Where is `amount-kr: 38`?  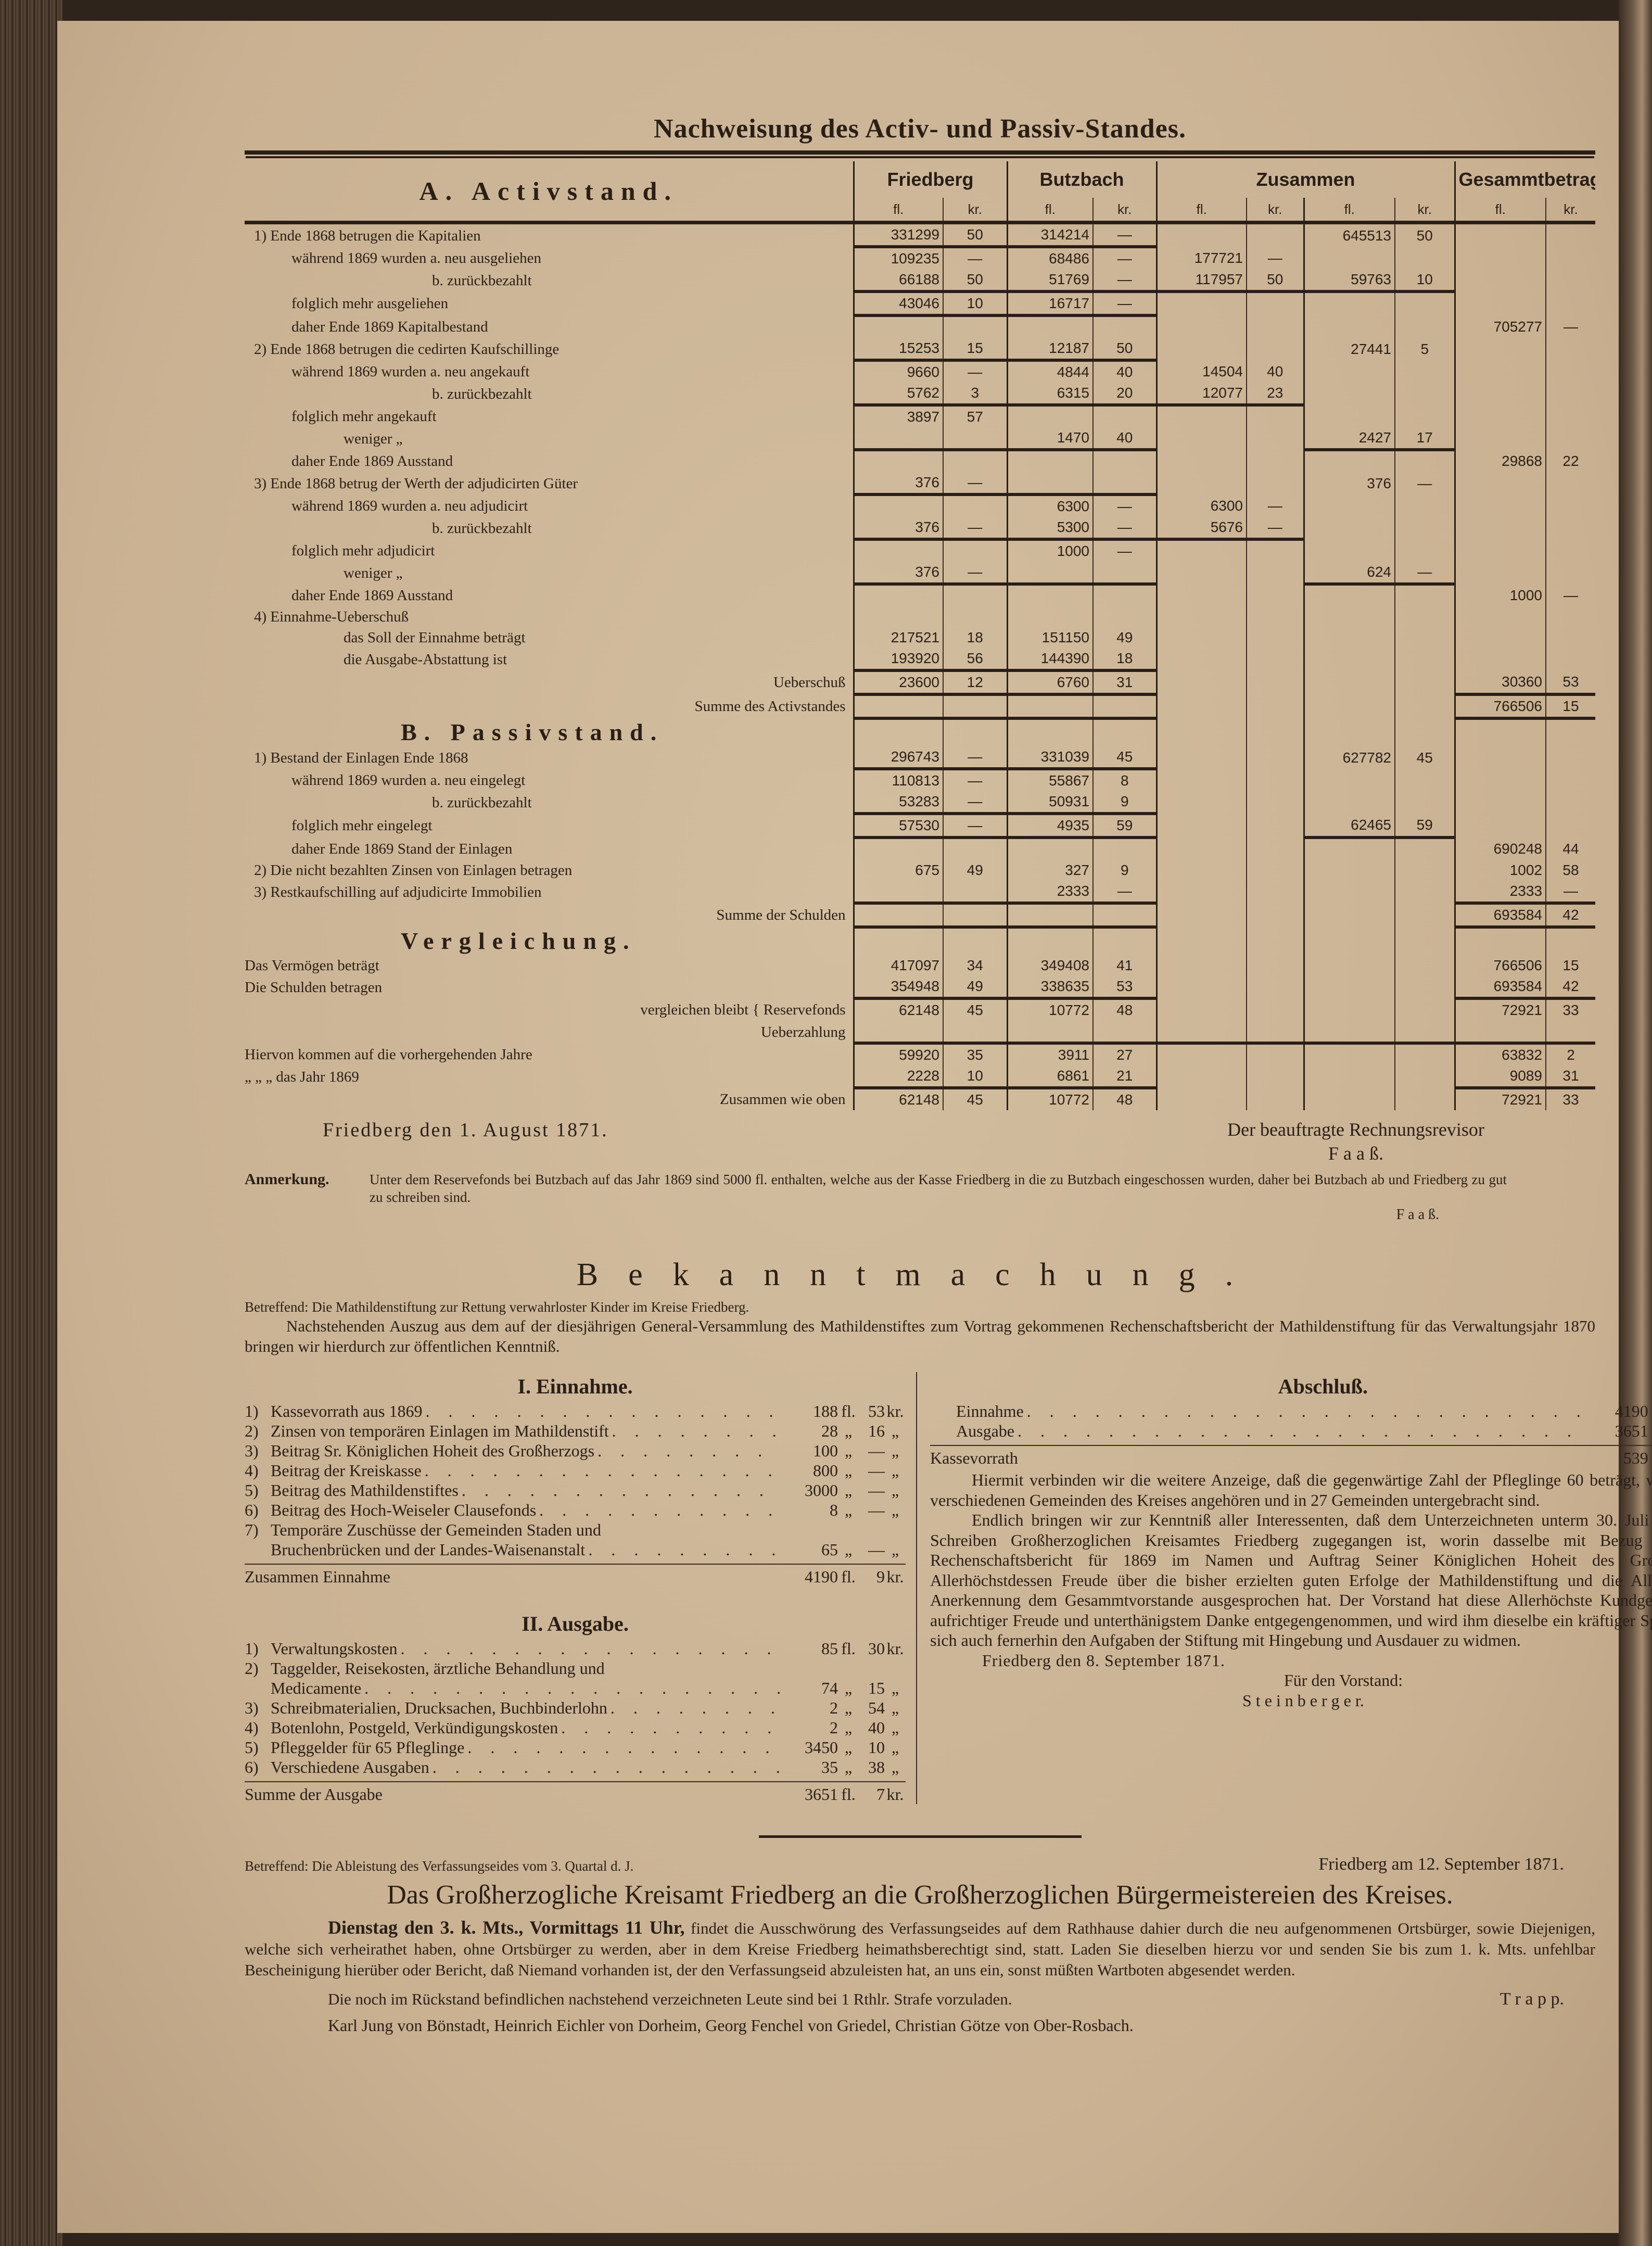 amount-kr: 38 is located at coordinates (877, 1767).